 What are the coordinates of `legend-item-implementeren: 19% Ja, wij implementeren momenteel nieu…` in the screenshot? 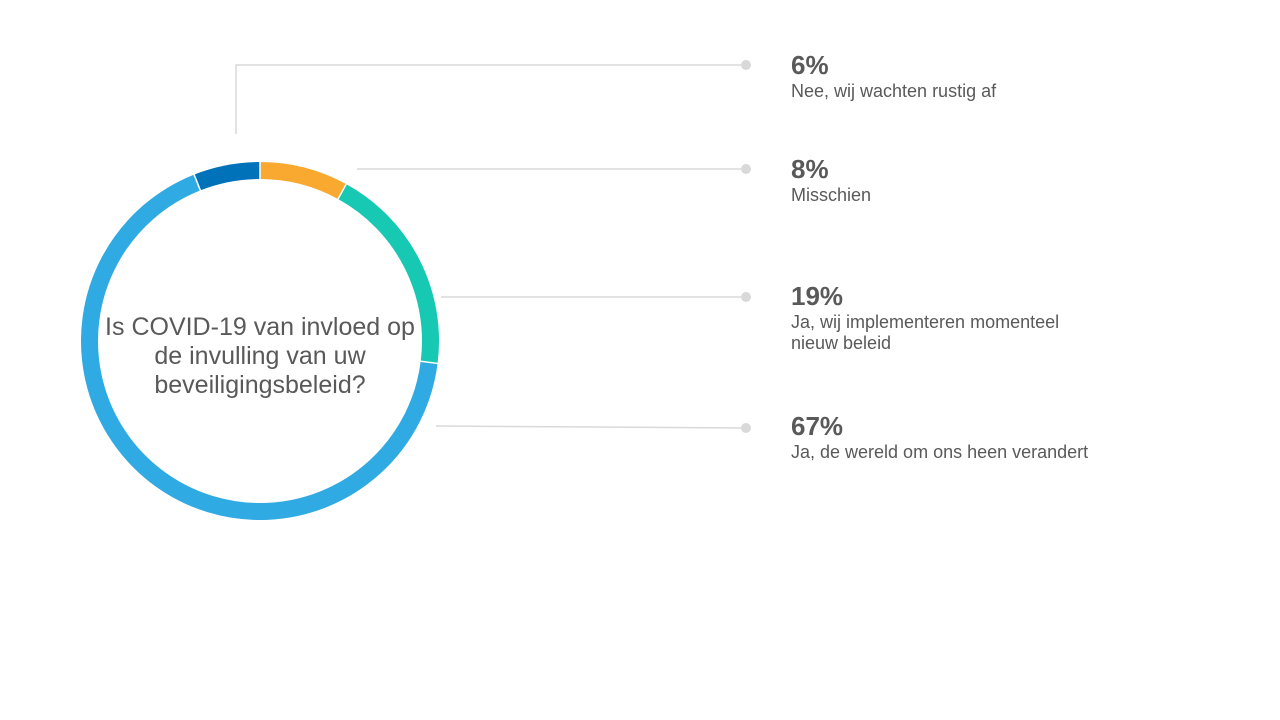 It's located at (941, 317).